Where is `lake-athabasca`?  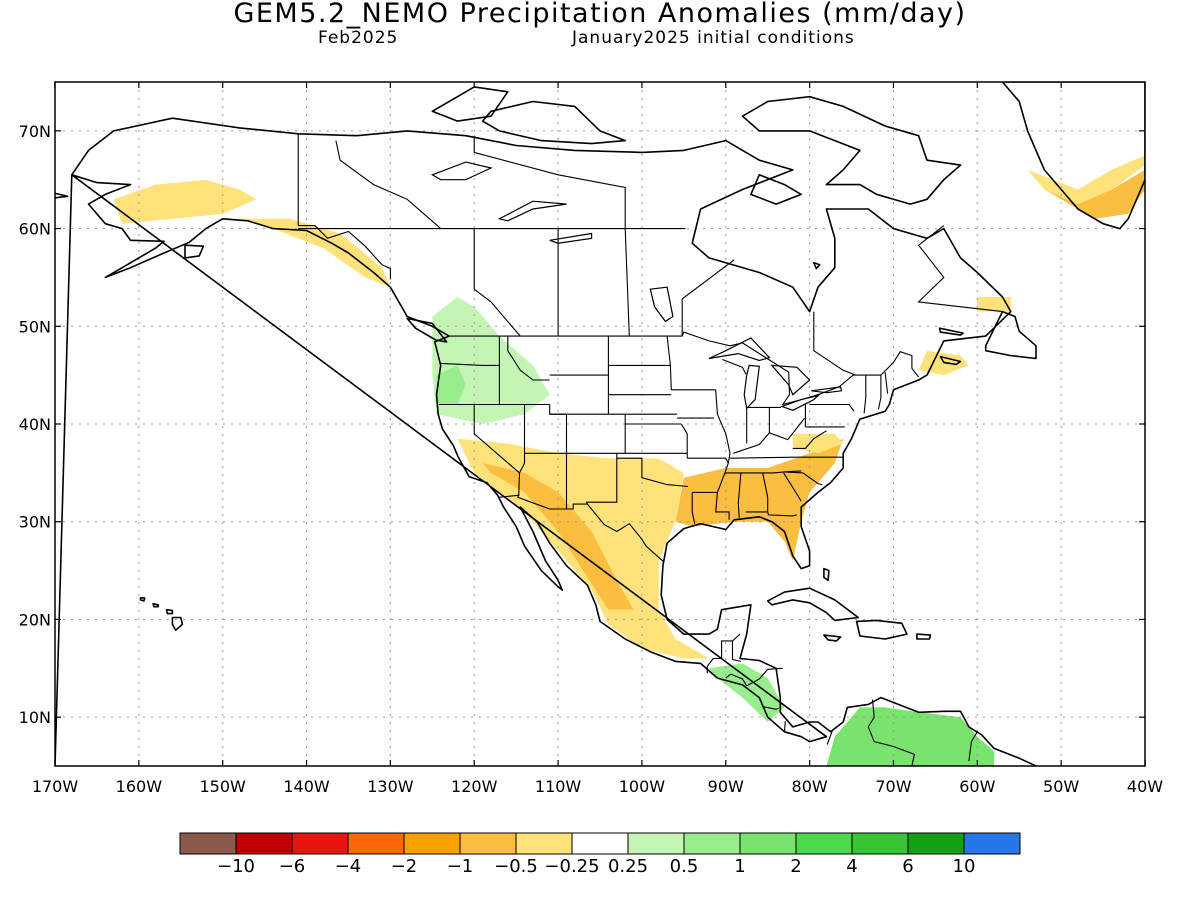
lake-athabasca is located at coordinates (571, 238).